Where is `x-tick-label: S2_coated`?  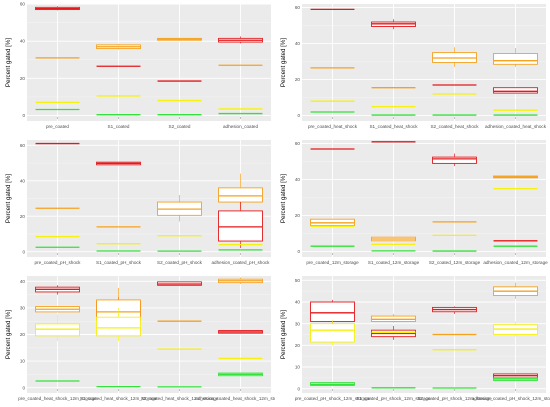 x-tick-label: S2_coated is located at coordinates (180, 126).